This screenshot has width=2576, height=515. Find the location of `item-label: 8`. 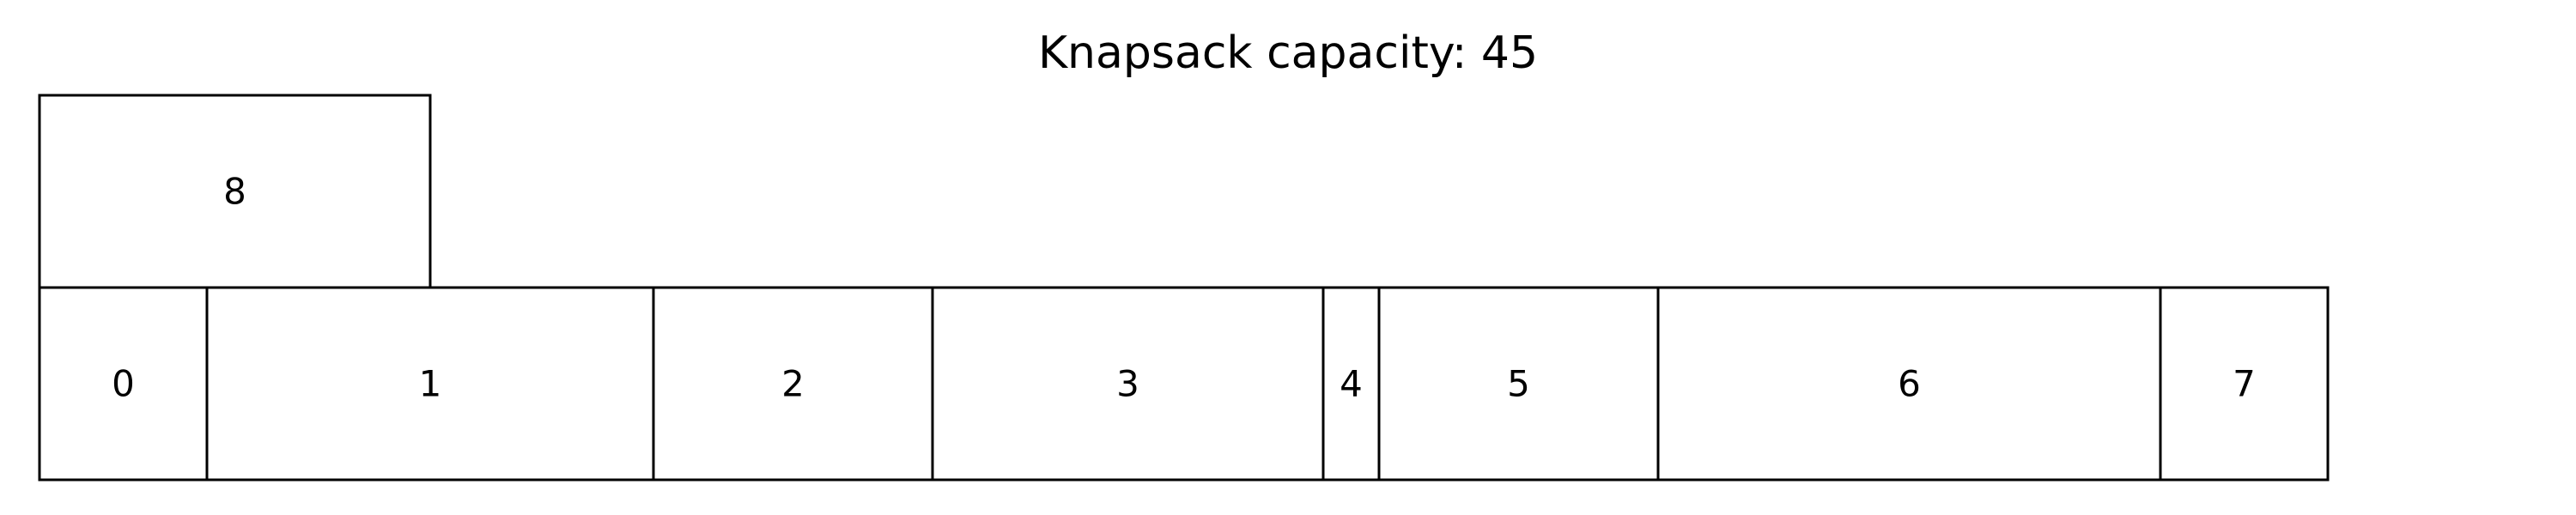

item-label: 8 is located at coordinates (234, 192).